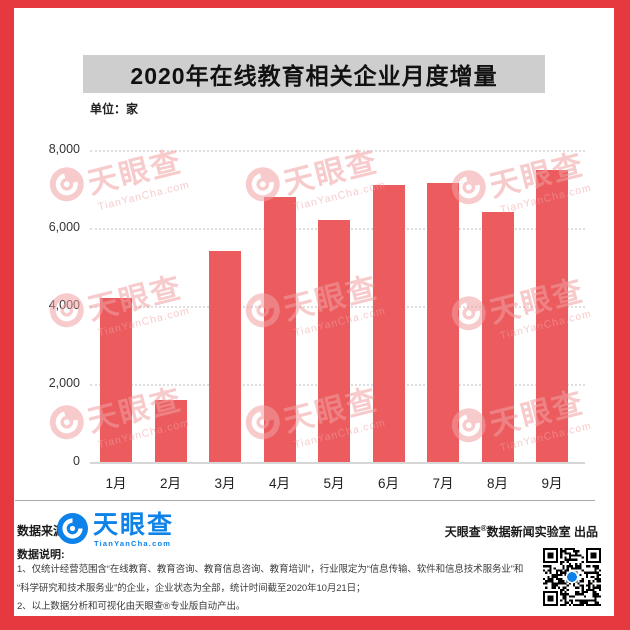 The image size is (630, 630). I want to click on tianyancha-logo: 天眼查 TianYanCha.com, so click(115, 531).